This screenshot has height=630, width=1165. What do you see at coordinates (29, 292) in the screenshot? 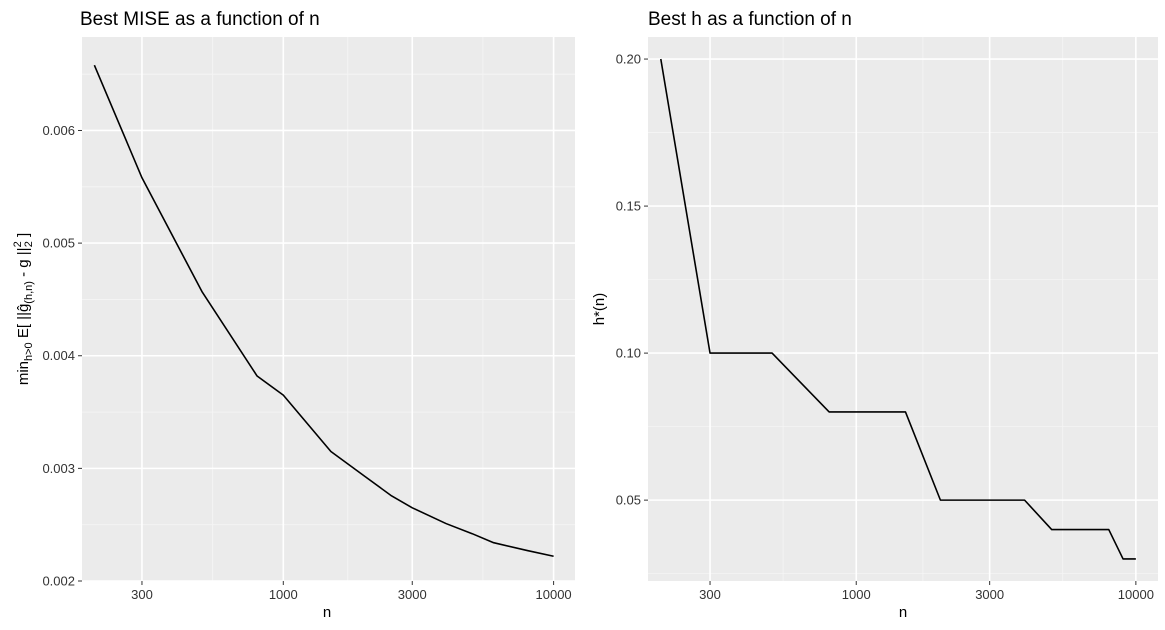
I see `ylabel-ghat-subscript: (h,n)` at bounding box center [29, 292].